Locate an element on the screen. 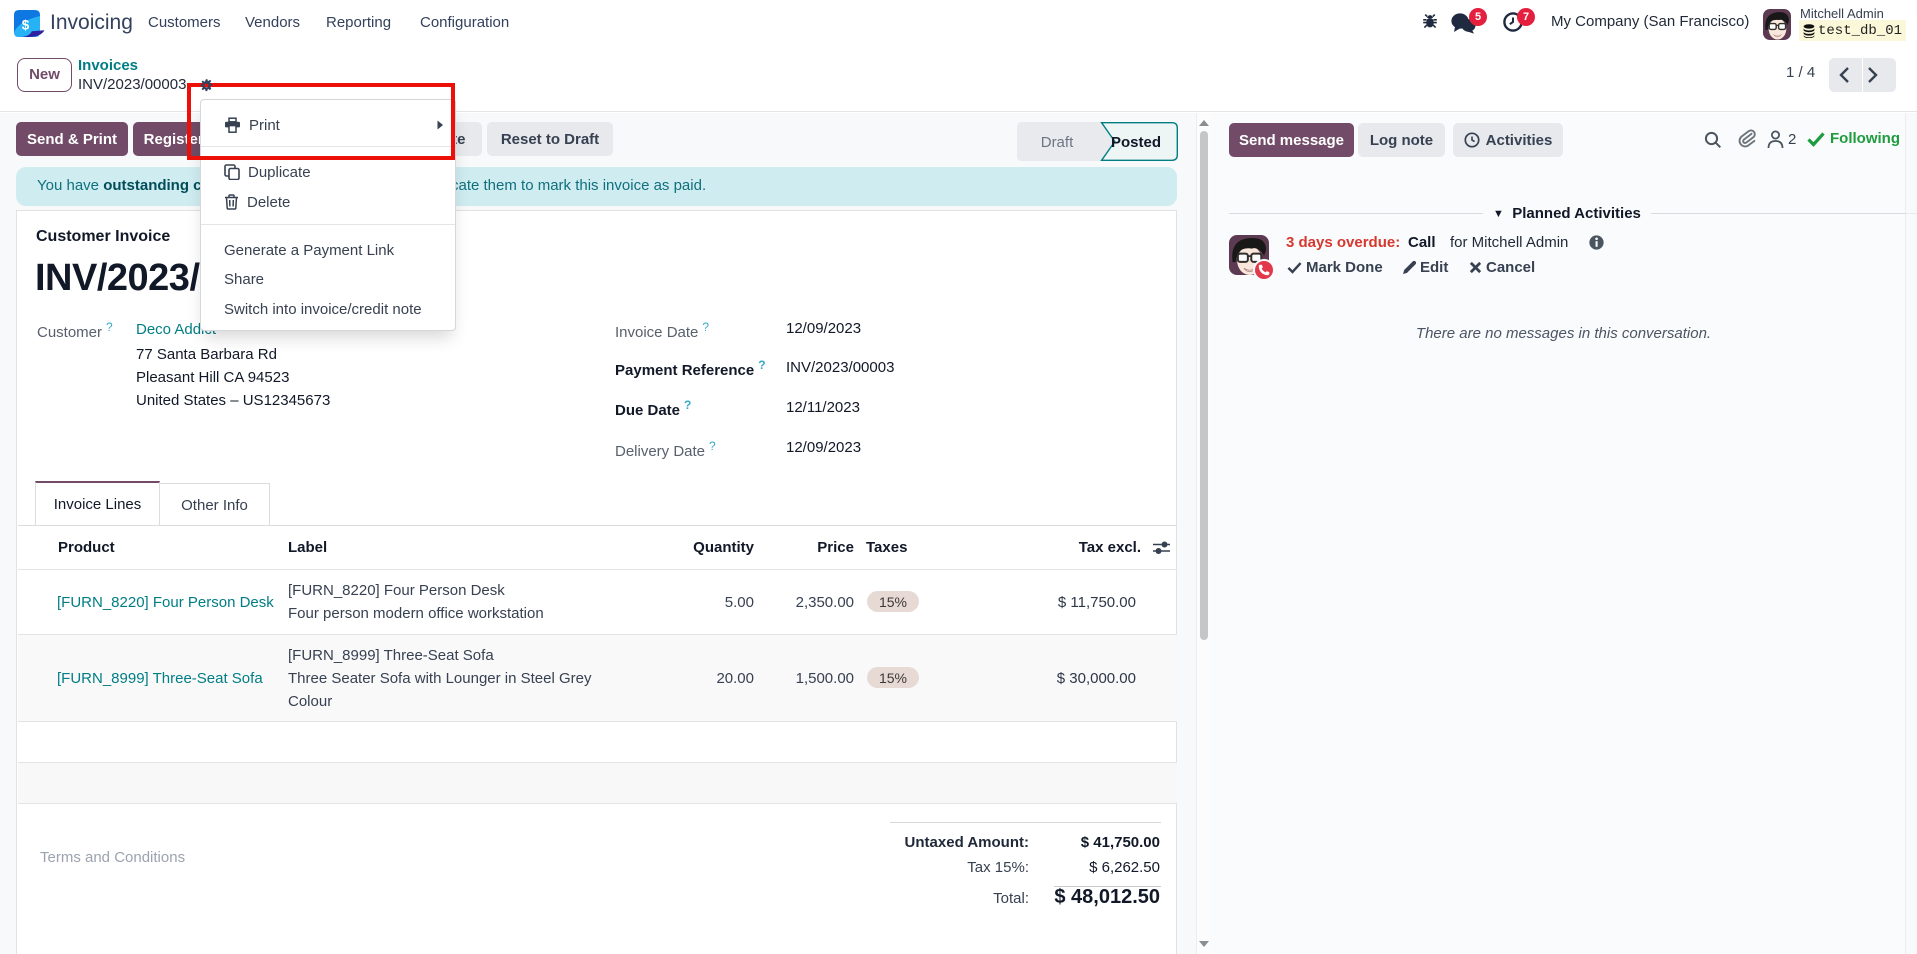 This screenshot has height=954, width=1917. svg-text: Posted is located at coordinates (1136, 142).